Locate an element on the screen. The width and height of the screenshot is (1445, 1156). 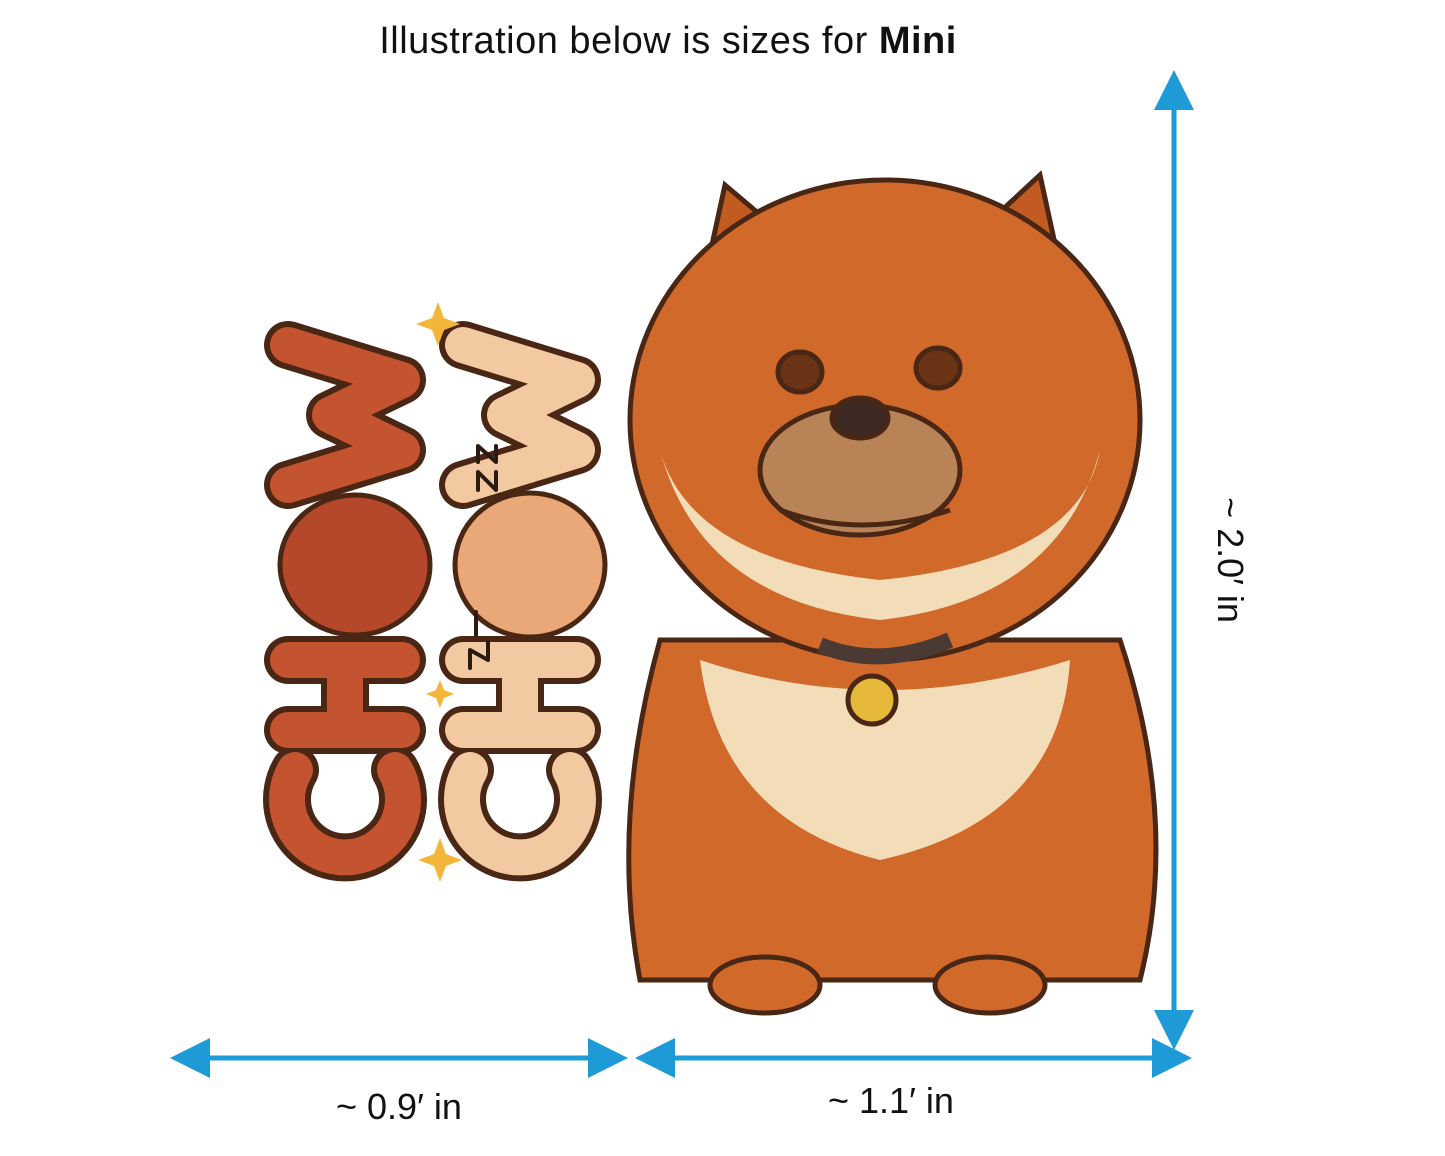
sticker-zzz-mark is located at coordinates (487, 468).